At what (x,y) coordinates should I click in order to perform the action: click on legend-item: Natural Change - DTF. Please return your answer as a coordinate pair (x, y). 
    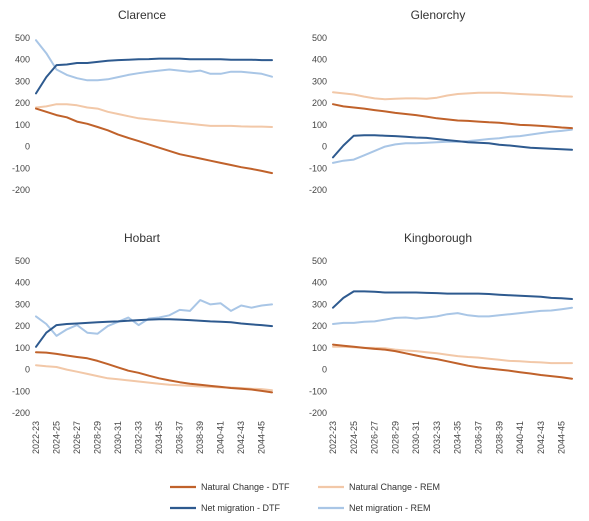
    Looking at the image, I should click on (230, 487).